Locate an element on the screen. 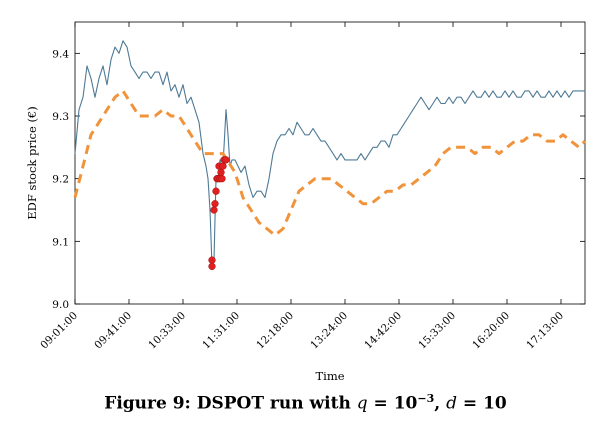 The height and width of the screenshot is (430, 611). x-tick-label: 17:13:00 is located at coordinates (545, 331).